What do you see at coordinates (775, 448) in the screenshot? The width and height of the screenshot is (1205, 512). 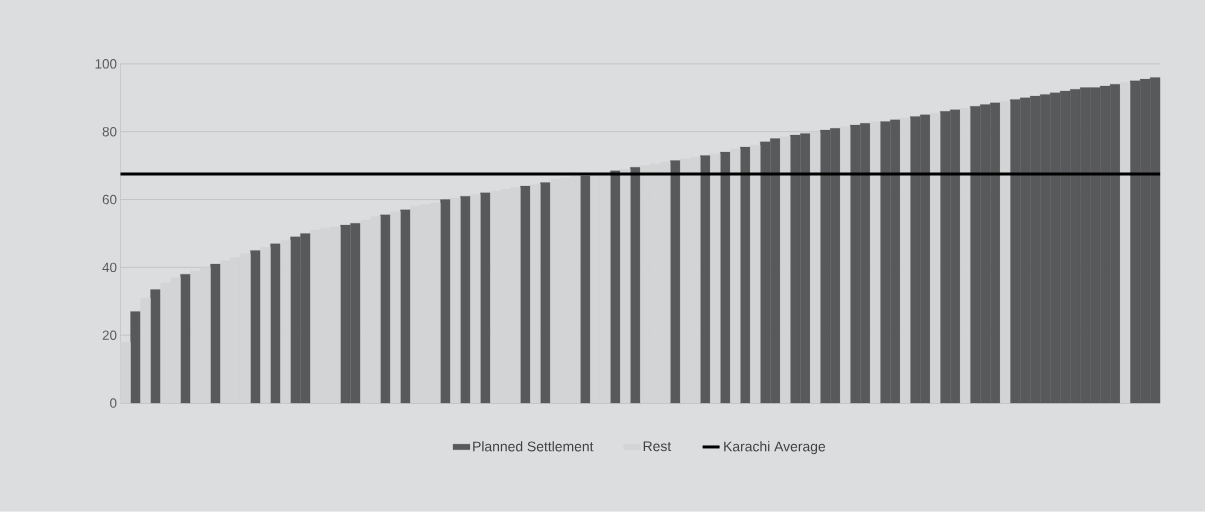 I see `legend-label: Karachi Average` at bounding box center [775, 448].